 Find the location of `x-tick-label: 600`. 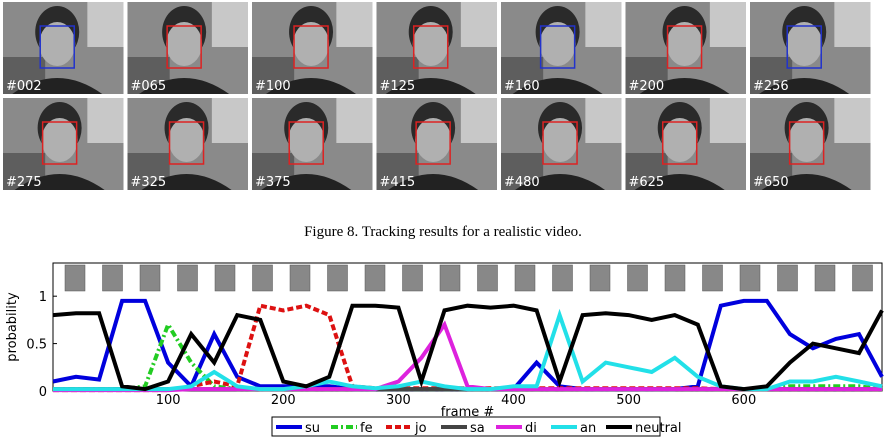

x-tick-label: 600 is located at coordinates (743, 400).